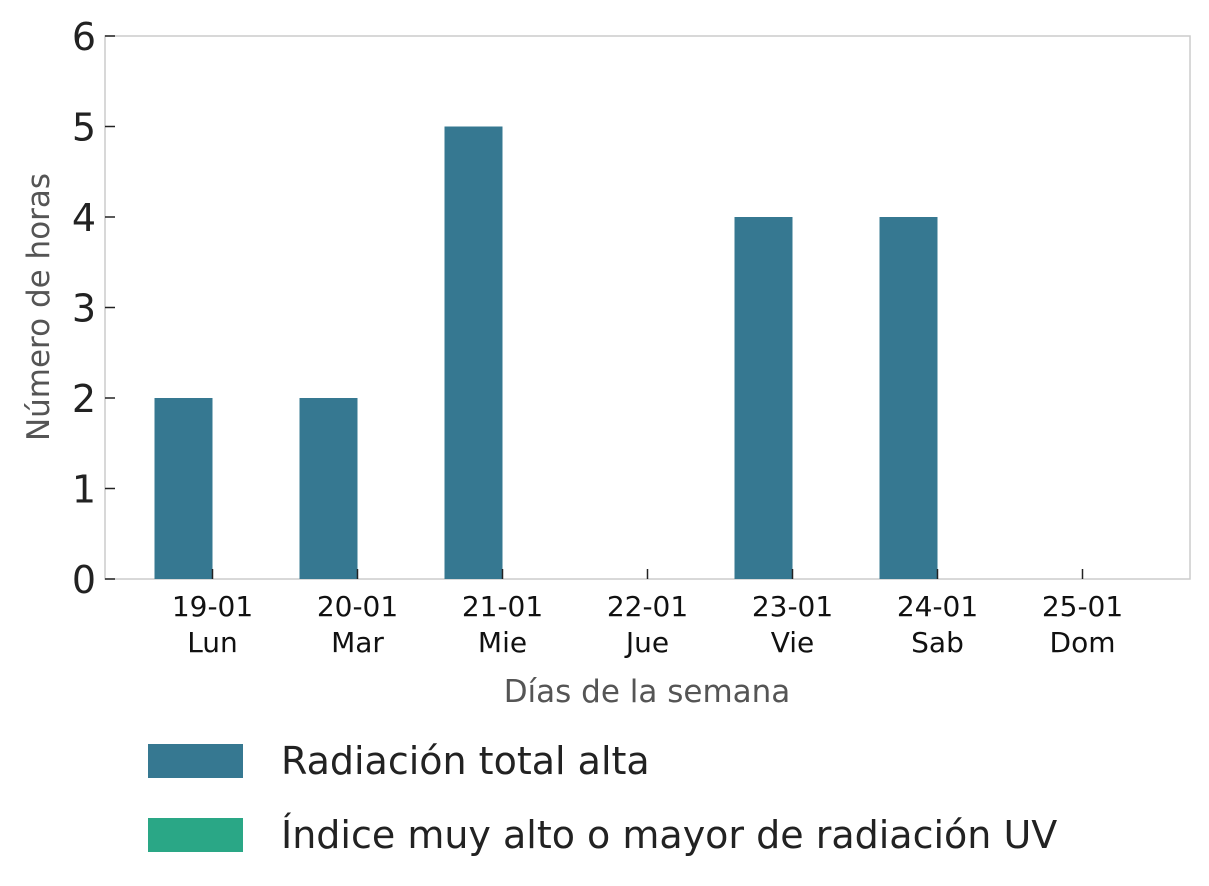 The width and height of the screenshot is (1209, 886). I want to click on x-tick-label-day-Lun: Lun, so click(212, 642).